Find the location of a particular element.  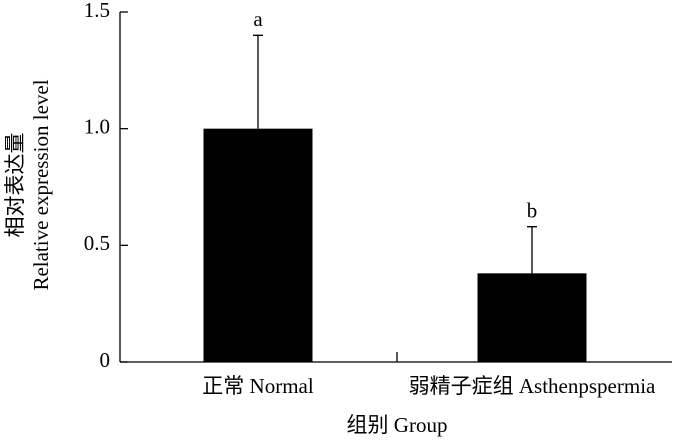

y-tick-label: 0.5 is located at coordinates (97, 243).